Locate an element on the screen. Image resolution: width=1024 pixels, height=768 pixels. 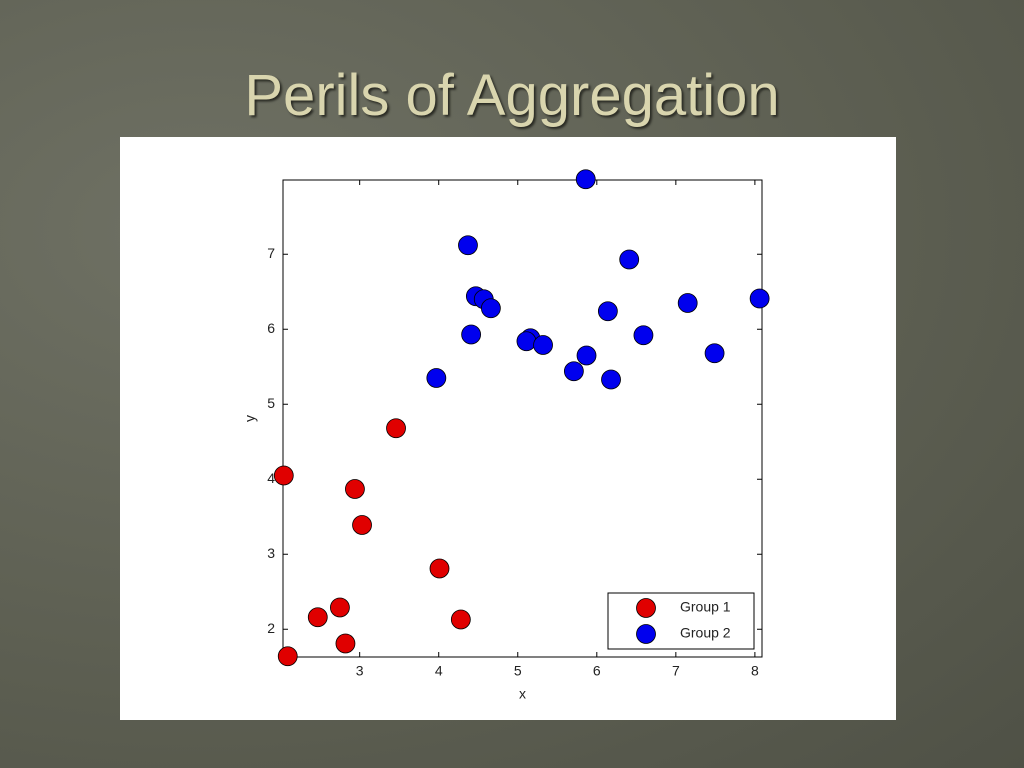
x-tick-label: 7 is located at coordinates (676, 671).